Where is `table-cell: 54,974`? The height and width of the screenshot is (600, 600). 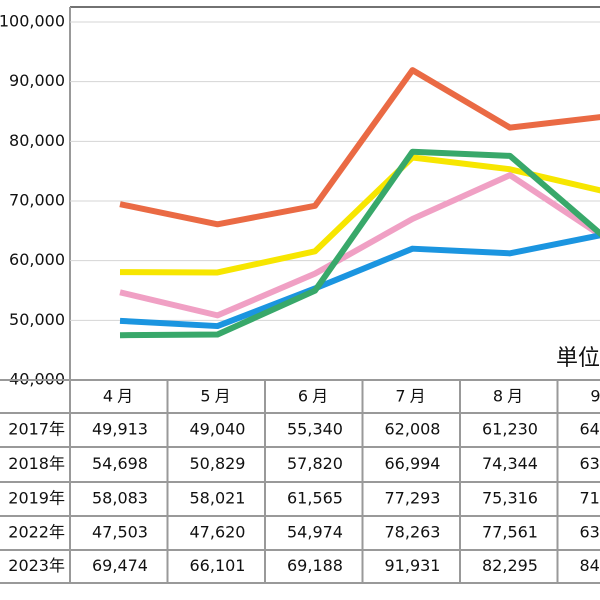 table-cell: 54,974 is located at coordinates (315, 532).